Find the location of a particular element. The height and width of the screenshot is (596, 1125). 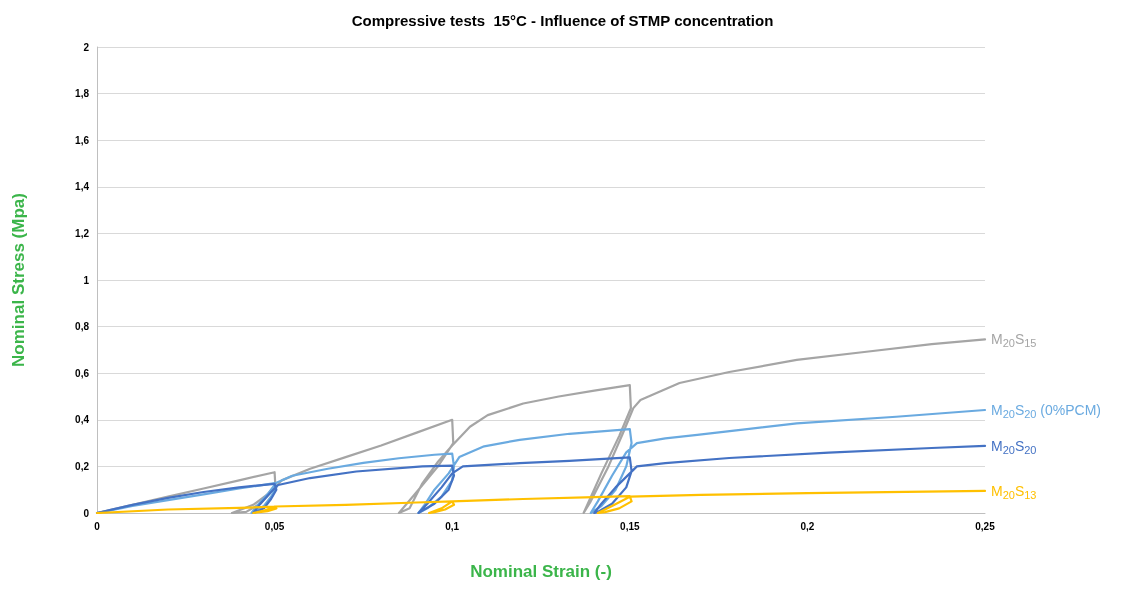

y-tick-label: 0,6 is located at coordinates (82, 373).